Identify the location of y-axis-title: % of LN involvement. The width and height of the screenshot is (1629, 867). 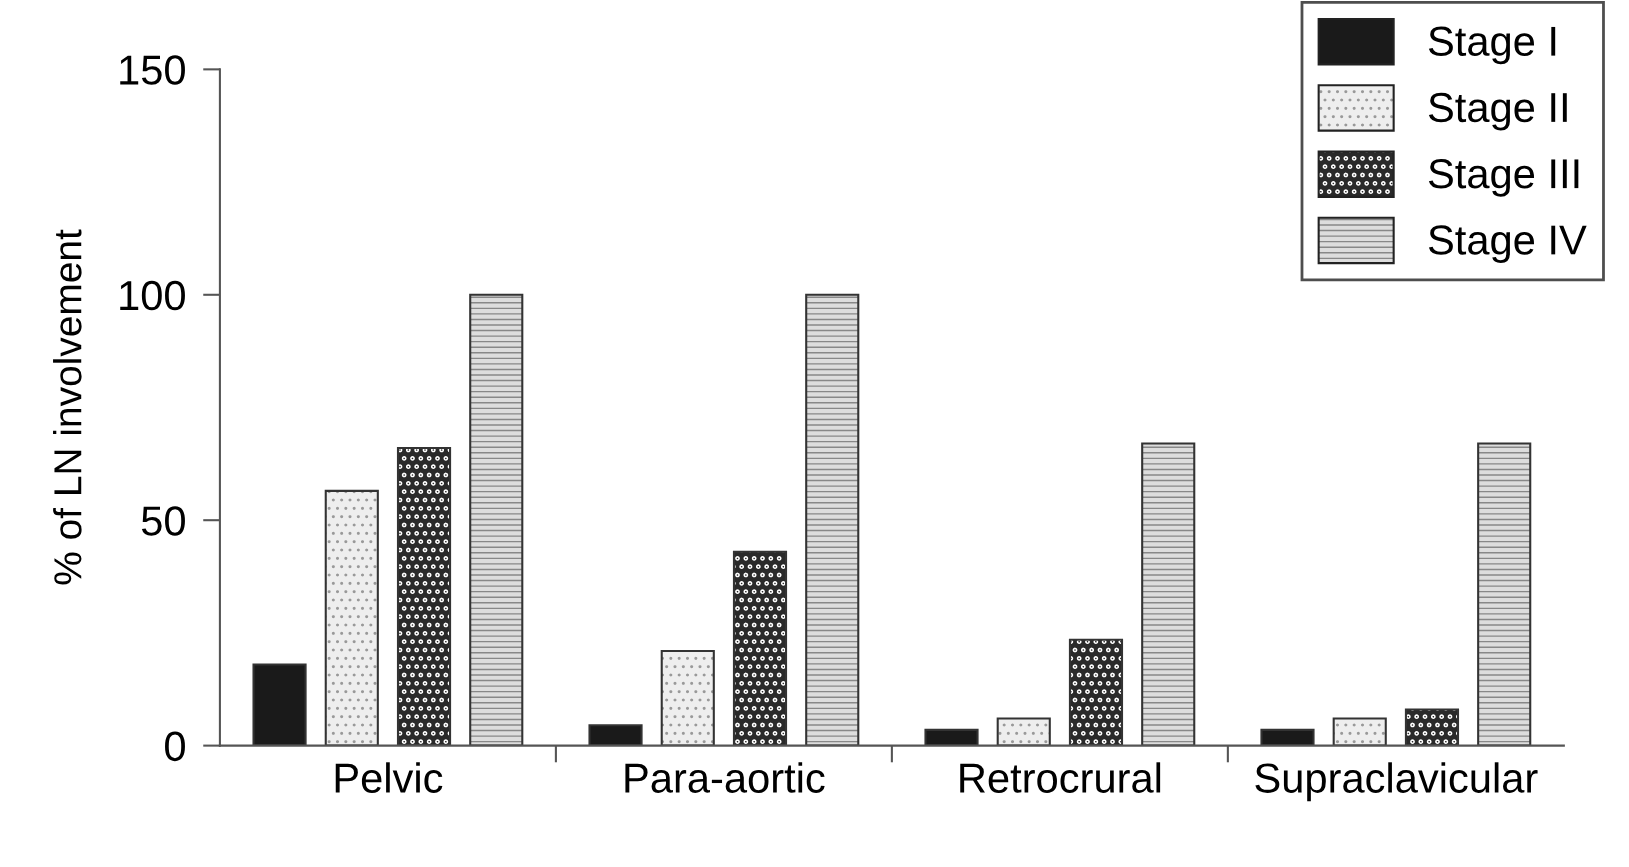
(67, 407).